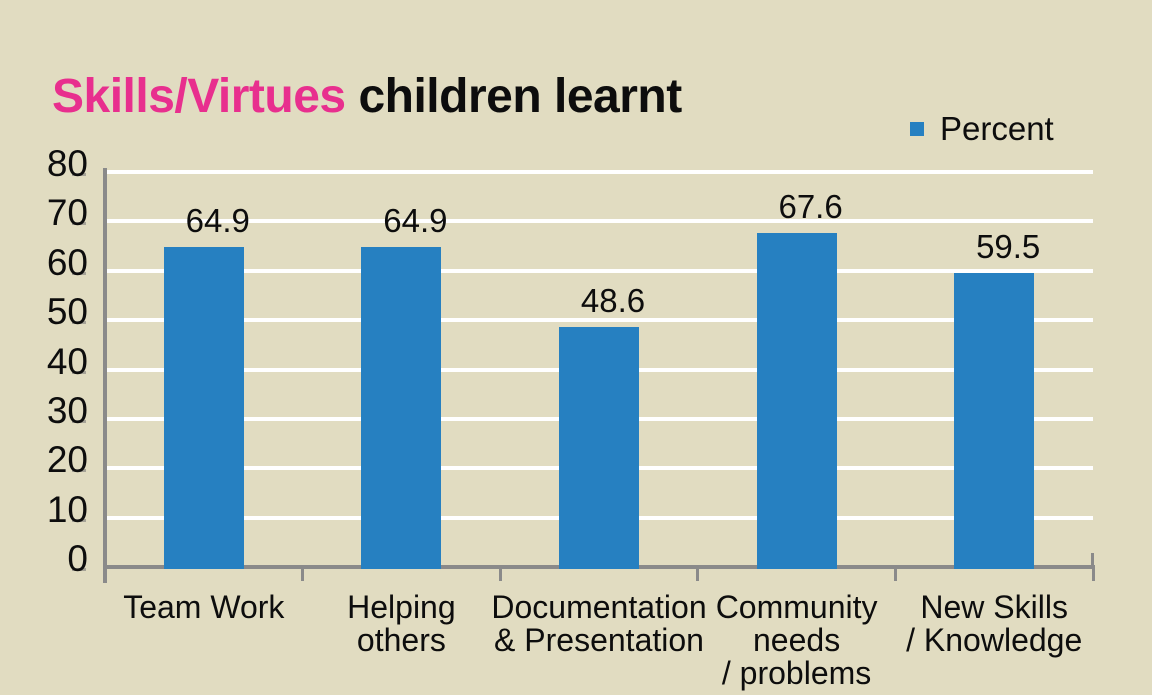 Image resolution: width=1152 pixels, height=695 pixels. I want to click on x-axis-end-tick, so click(1092, 559).